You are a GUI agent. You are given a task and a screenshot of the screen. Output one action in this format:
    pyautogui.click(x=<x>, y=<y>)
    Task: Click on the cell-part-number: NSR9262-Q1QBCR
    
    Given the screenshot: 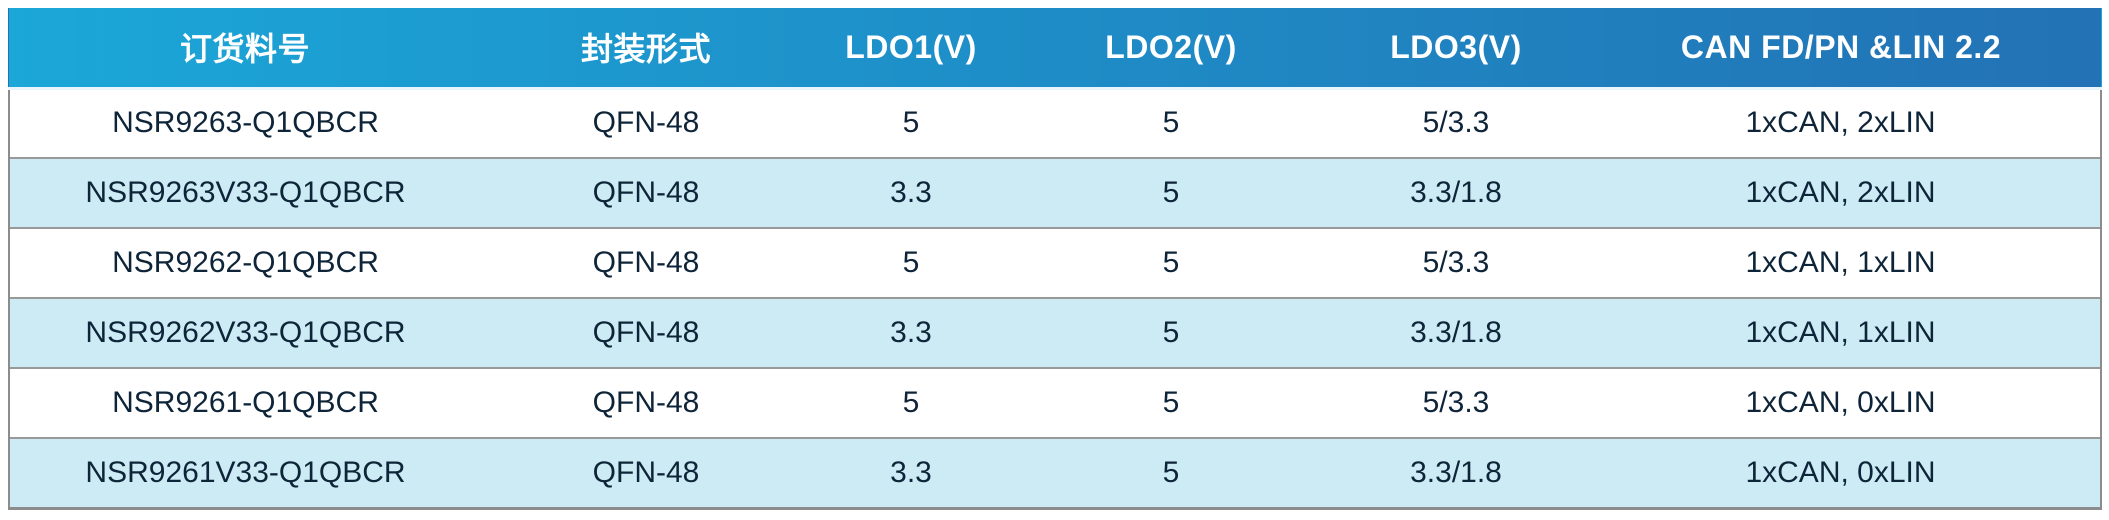 What is the action you would take?
    pyautogui.click(x=244, y=262)
    